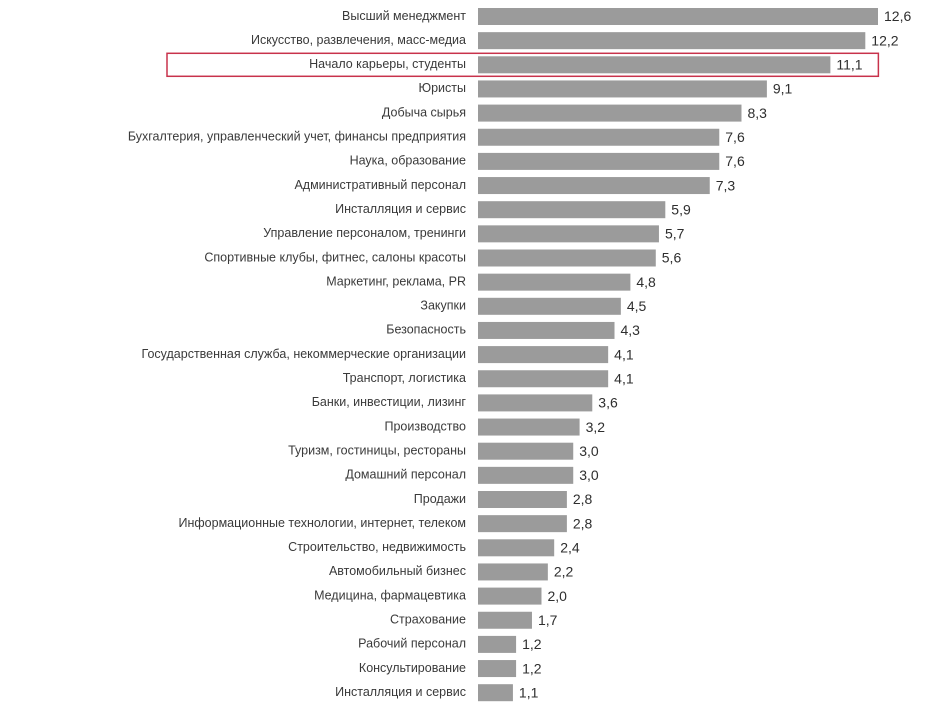 The width and height of the screenshot is (926, 707). Describe the element at coordinates (646, 282) in the screenshot. I see `value-label-11: 4,8` at that location.